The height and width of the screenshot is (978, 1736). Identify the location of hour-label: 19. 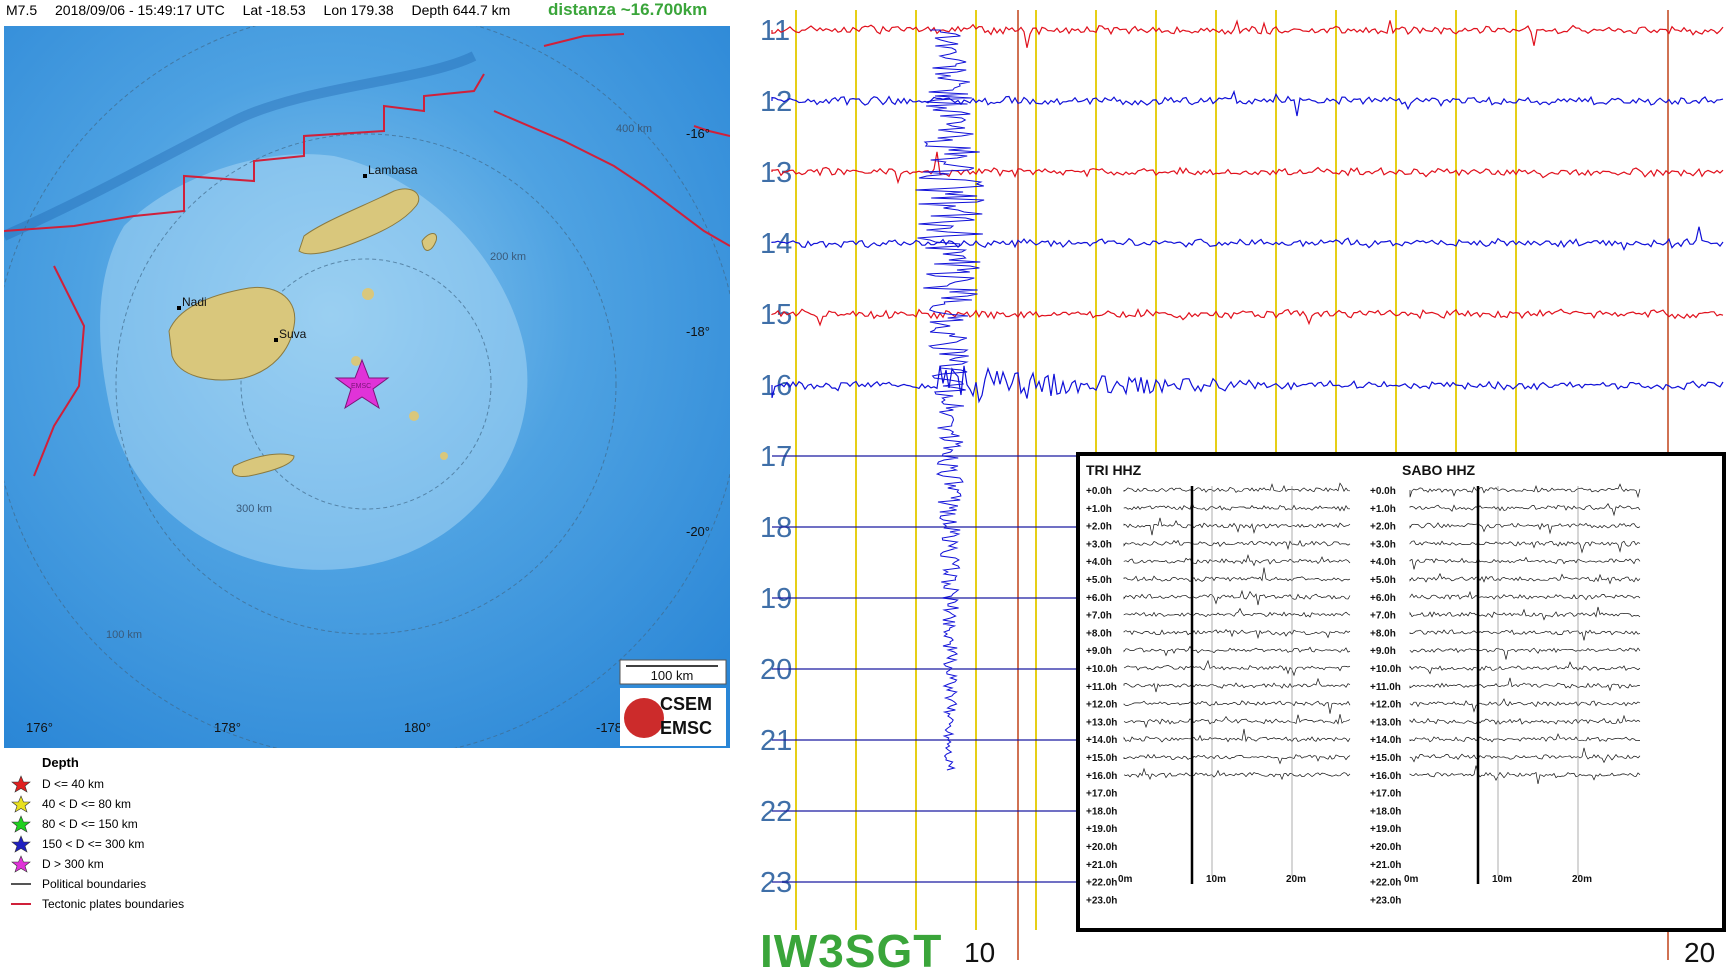
(776, 599).